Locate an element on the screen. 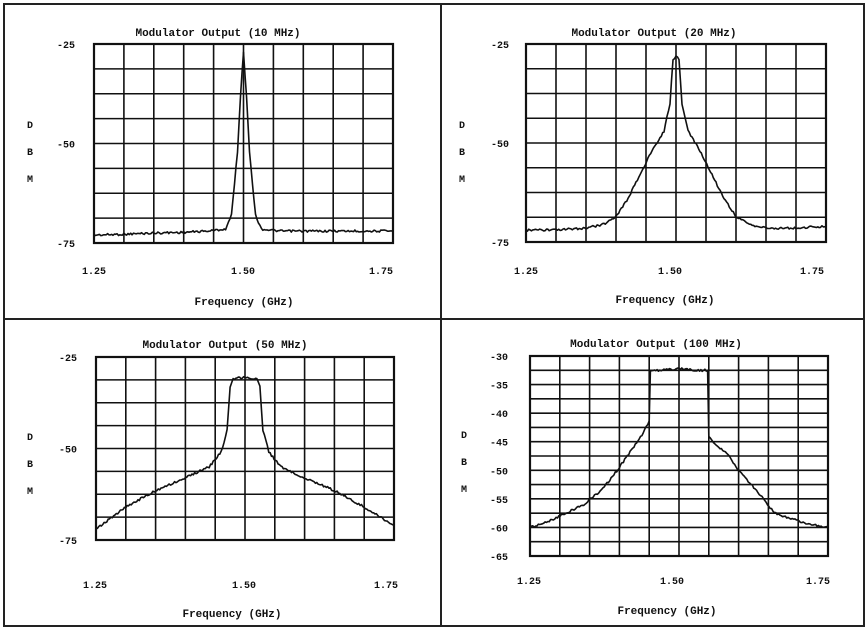  y-tick-label: -35 is located at coordinates (499, 387).